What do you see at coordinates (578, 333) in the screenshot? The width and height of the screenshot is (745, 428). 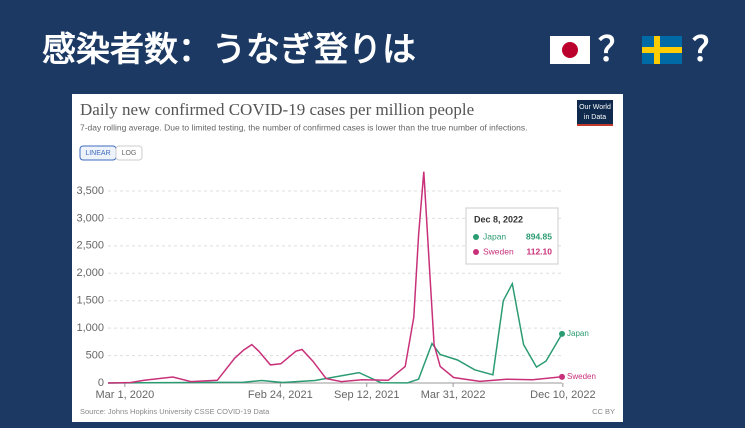 I see `series-label: Japan` at bounding box center [578, 333].